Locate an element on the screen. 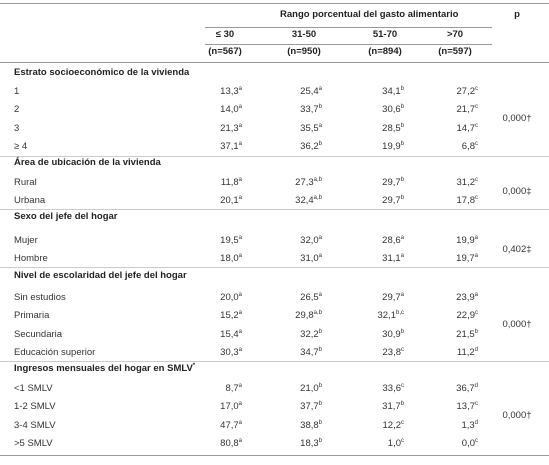 The image size is (549, 465). cell: 18,3b is located at coordinates (282, 444).